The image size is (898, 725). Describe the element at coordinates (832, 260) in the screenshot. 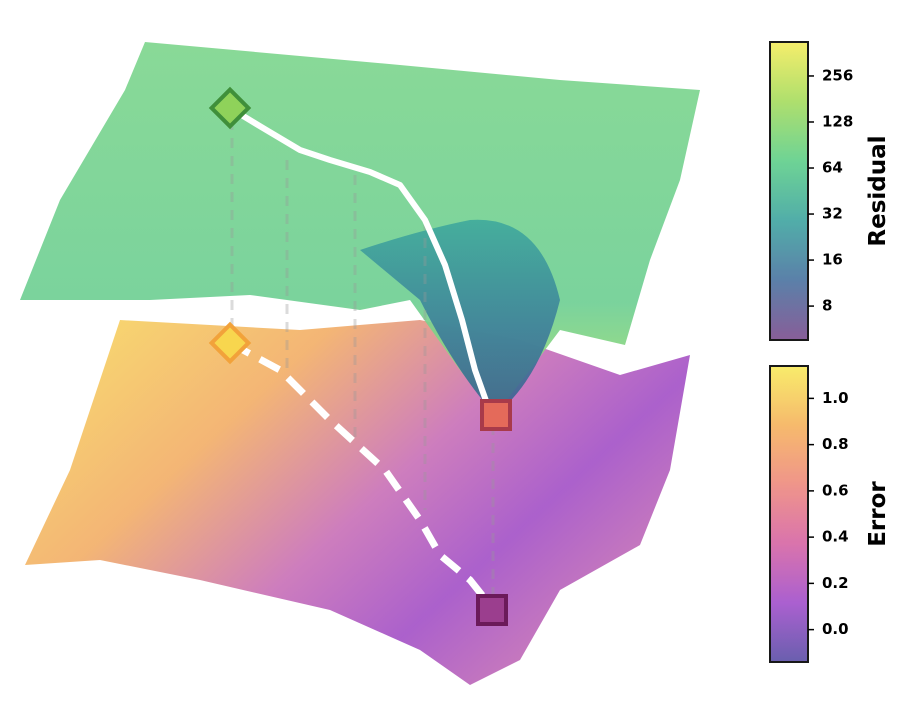

I see `tick-label: 16` at that location.